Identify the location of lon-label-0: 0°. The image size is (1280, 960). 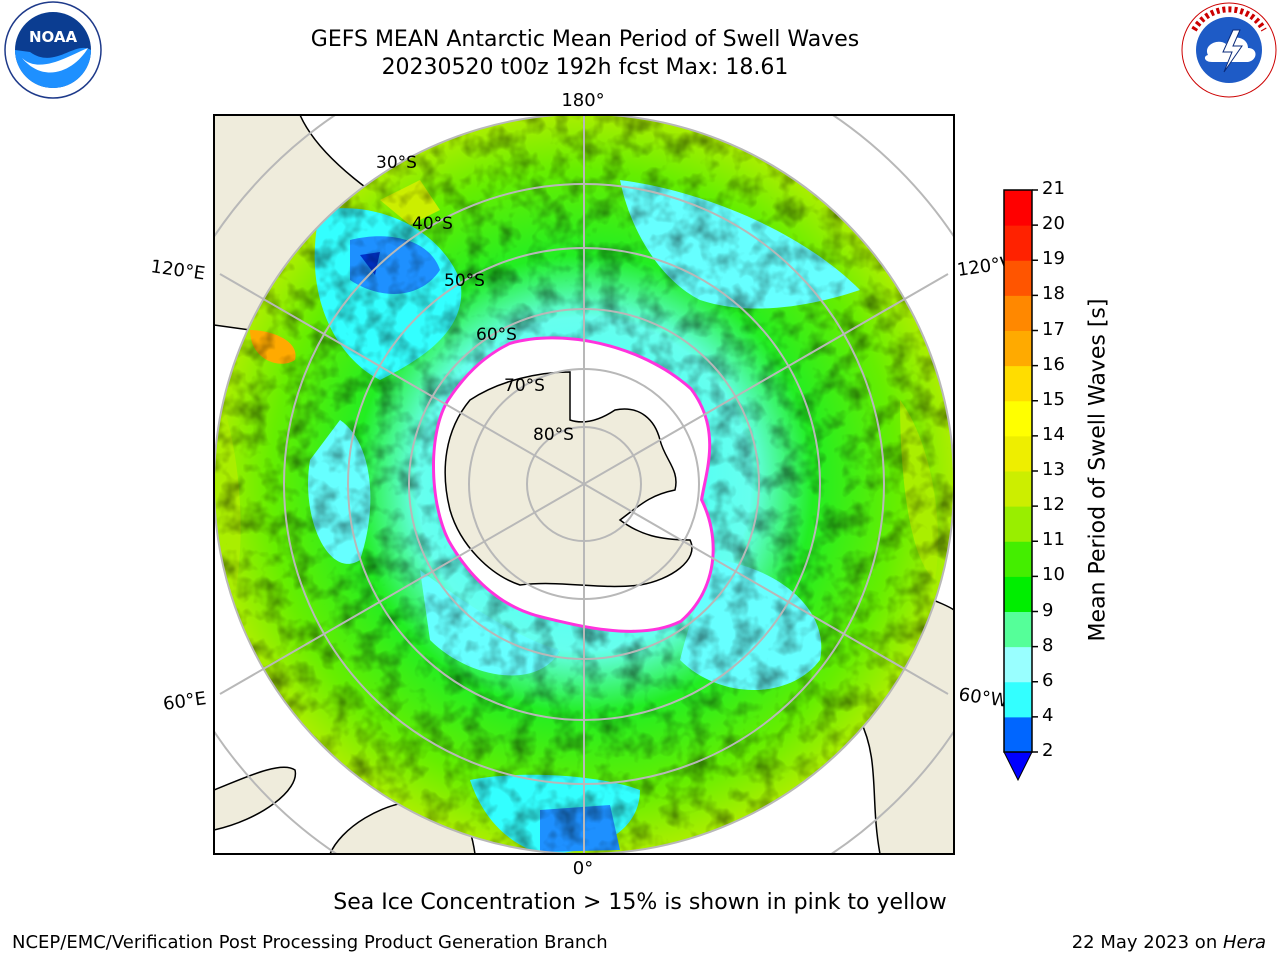
(583, 868).